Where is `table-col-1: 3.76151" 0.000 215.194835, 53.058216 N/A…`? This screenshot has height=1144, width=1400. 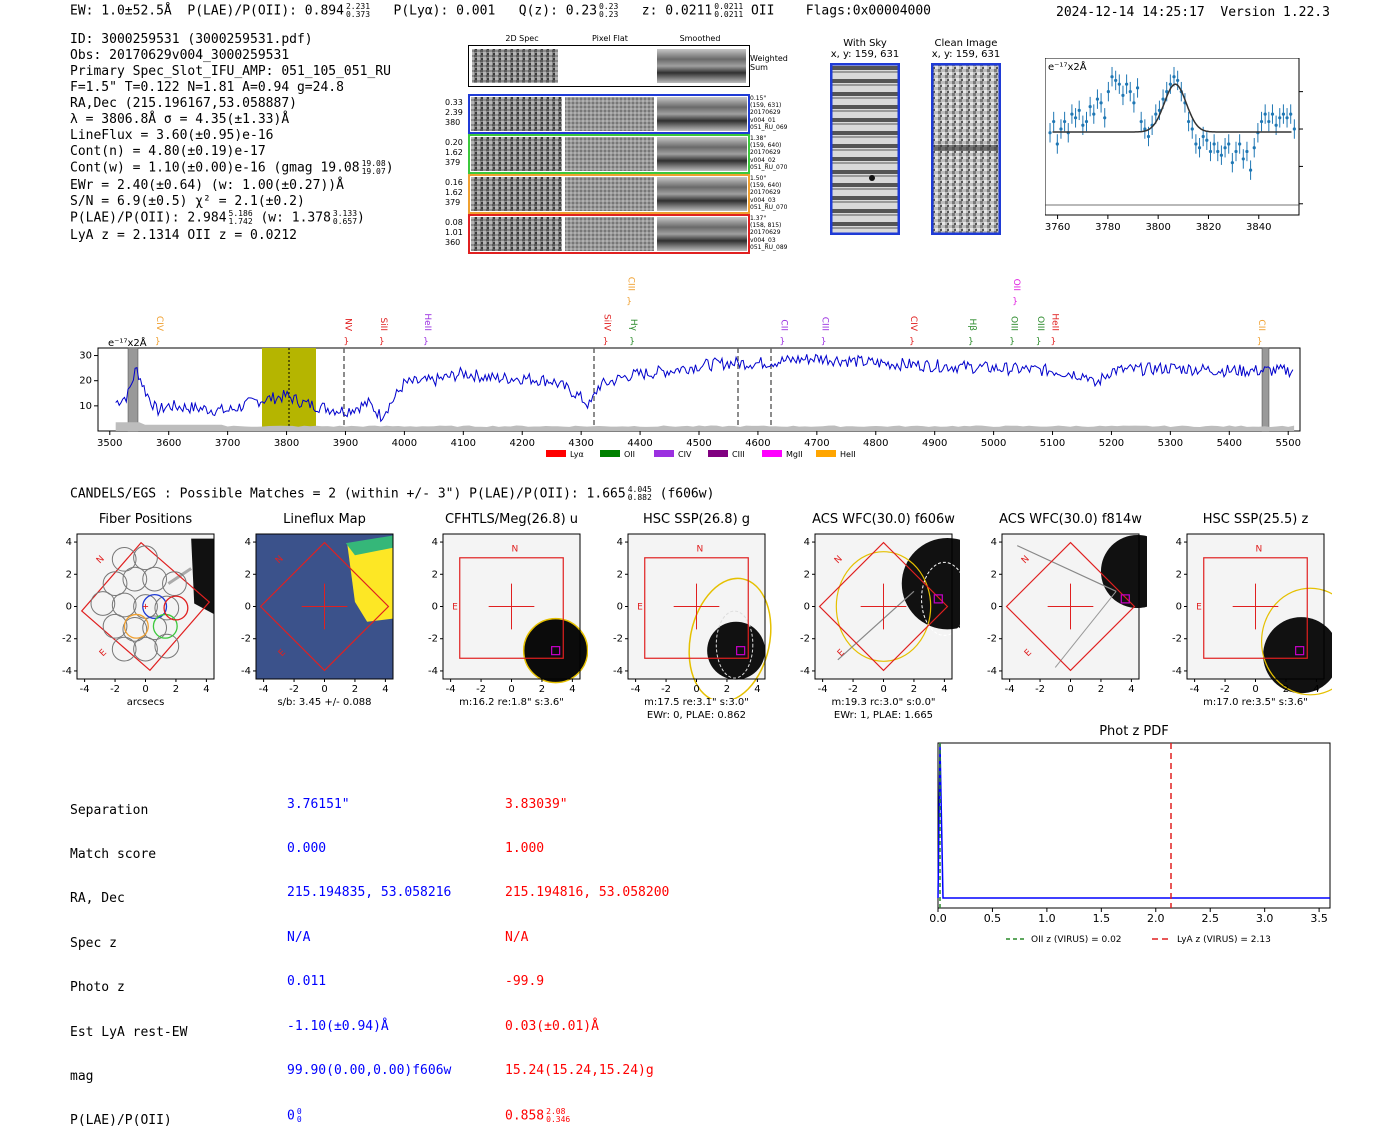 table-col-1: 3.76151" 0.000 215.194835, 53.058216 N/A… is located at coordinates (369, 953).